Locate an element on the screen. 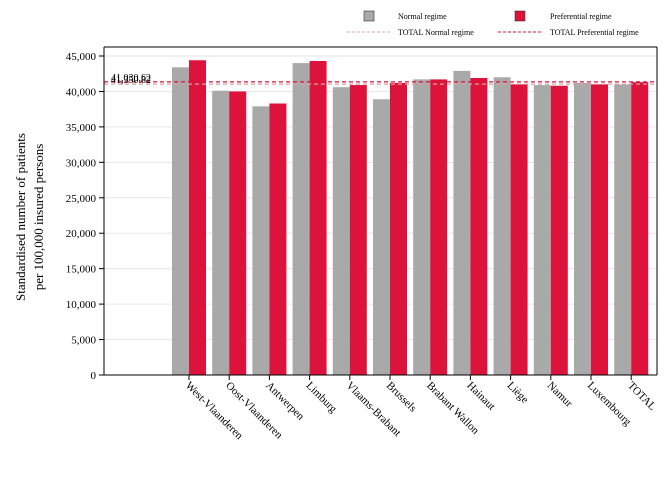 Image resolution: width=672 pixels, height=480 pixels. y-tick-label: 15,000 is located at coordinates (81, 270).